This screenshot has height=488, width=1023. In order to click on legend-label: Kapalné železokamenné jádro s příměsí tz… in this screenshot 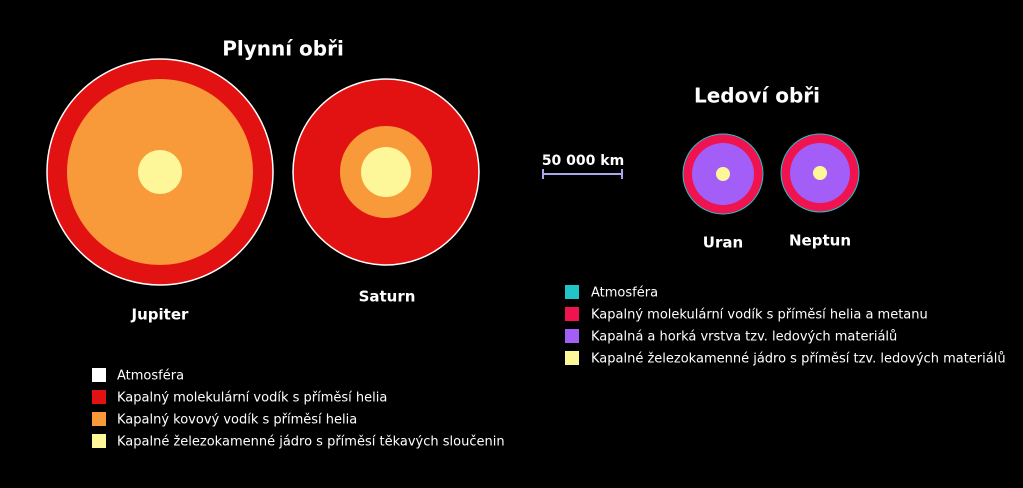, I will do `click(798, 359)`.